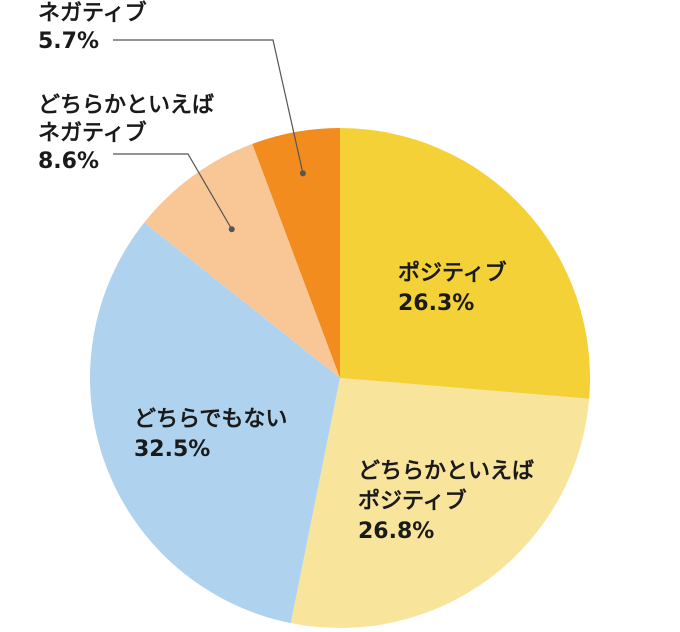 This screenshot has width=680, height=632. Describe the element at coordinates (172, 449) in the screenshot. I see `slice-value-label: 32.5%` at that location.